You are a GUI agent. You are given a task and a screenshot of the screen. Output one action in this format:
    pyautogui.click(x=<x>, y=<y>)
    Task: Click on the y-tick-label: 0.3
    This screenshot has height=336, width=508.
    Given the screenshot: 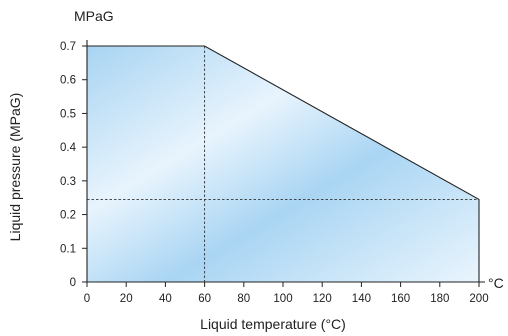 What is the action you would take?
    pyautogui.click(x=68, y=182)
    